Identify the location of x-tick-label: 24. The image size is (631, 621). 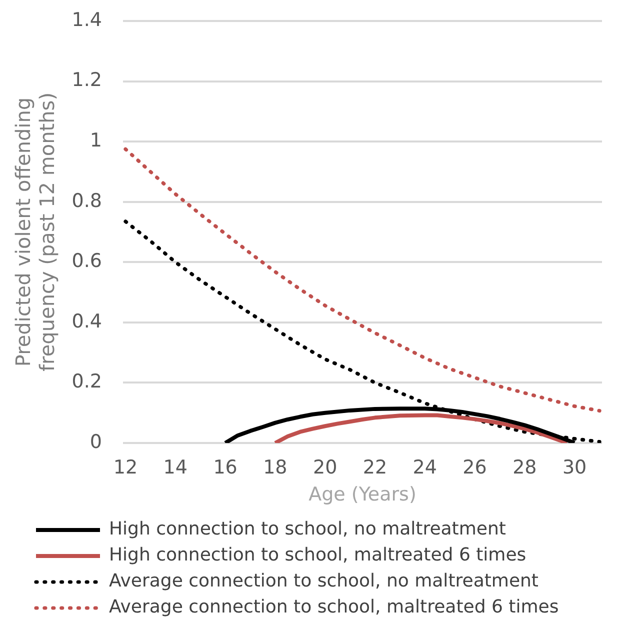
(424, 467).